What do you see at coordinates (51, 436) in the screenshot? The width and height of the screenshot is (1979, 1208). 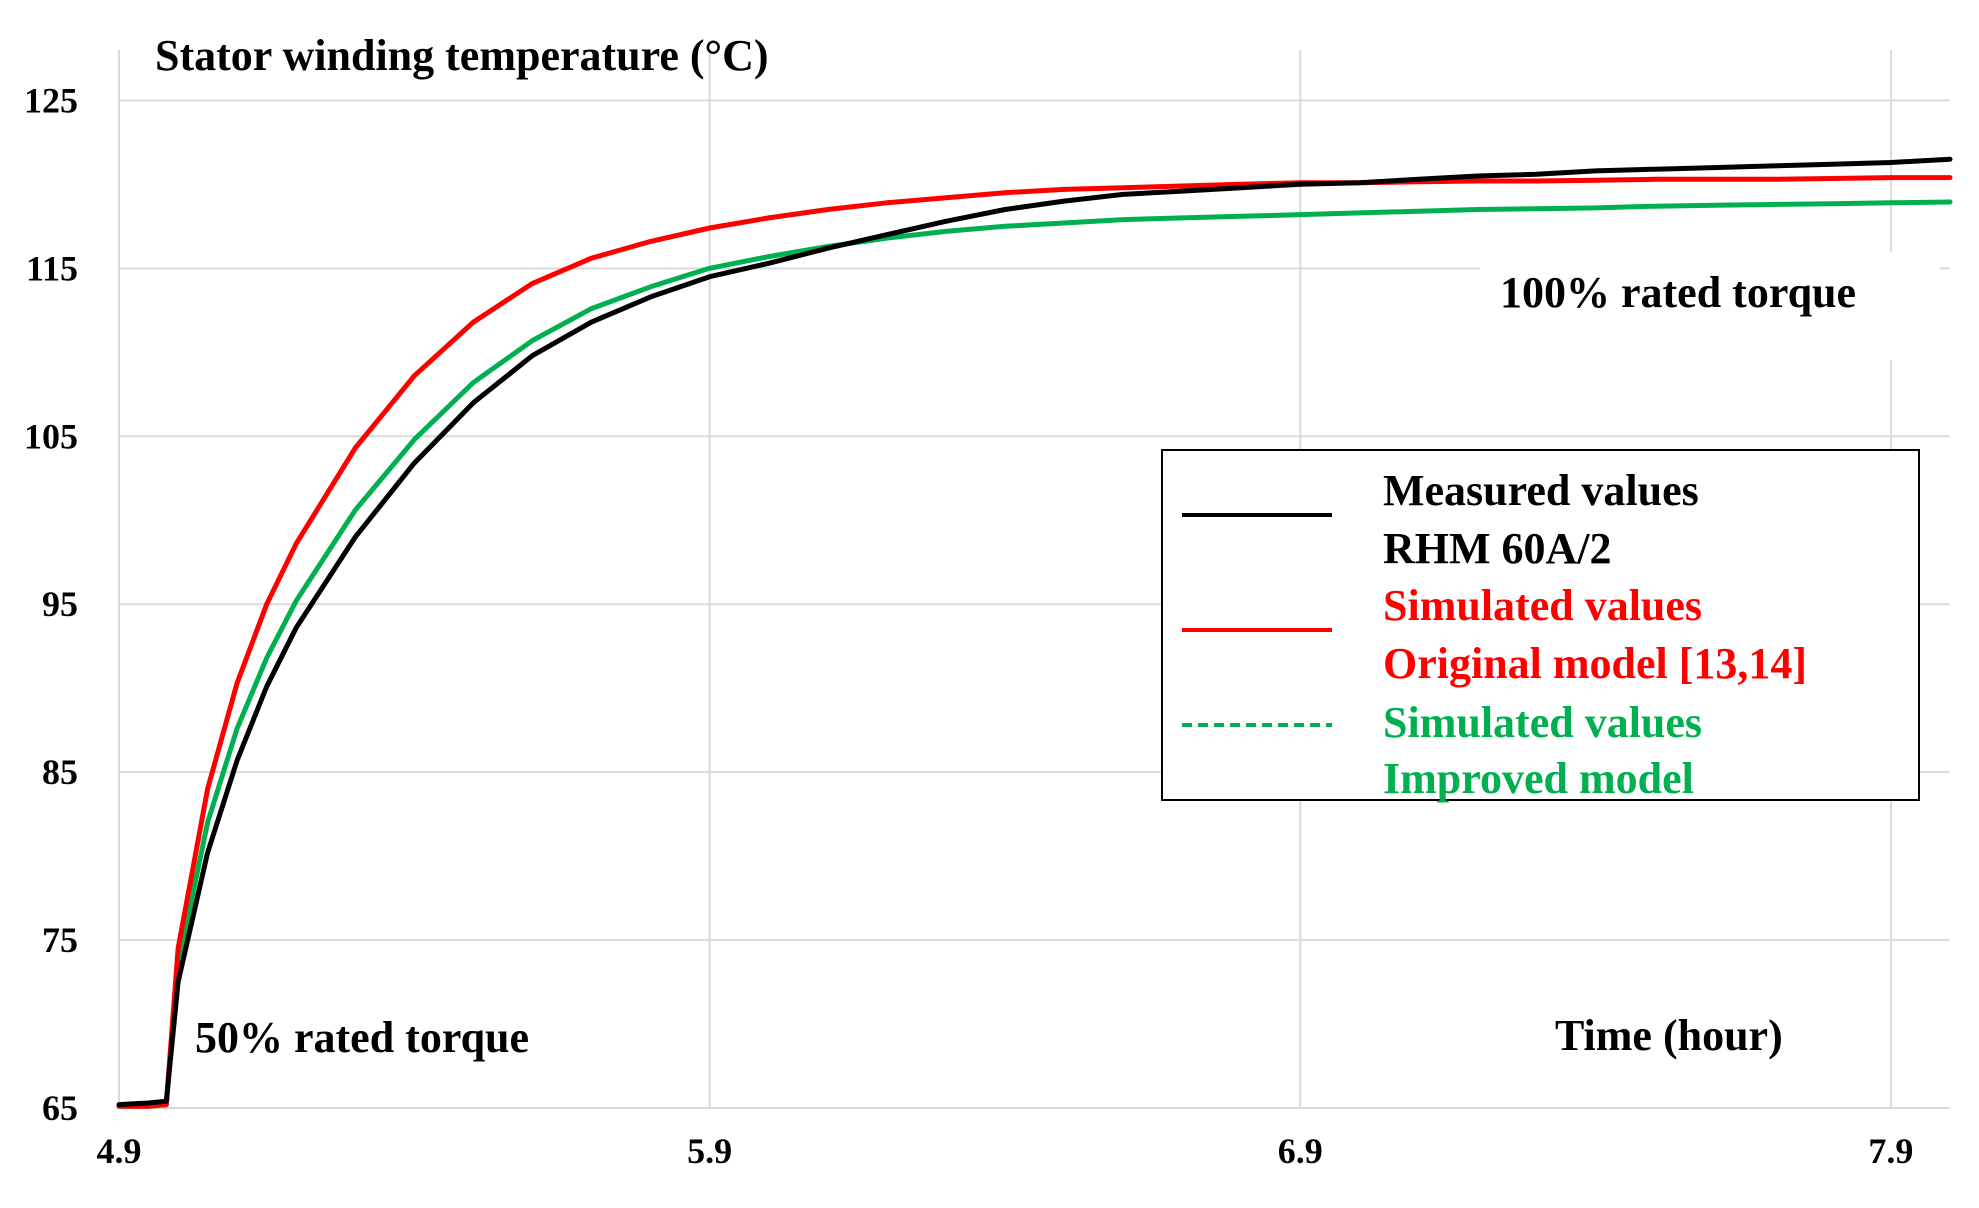 I see `y-tick-label: 105` at bounding box center [51, 436].